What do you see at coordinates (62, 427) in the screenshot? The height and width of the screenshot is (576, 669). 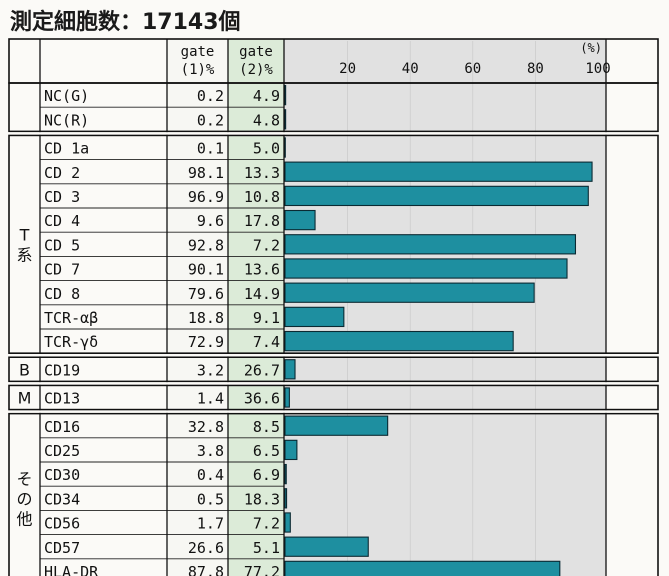 I see `marker-label: CD16` at bounding box center [62, 427].